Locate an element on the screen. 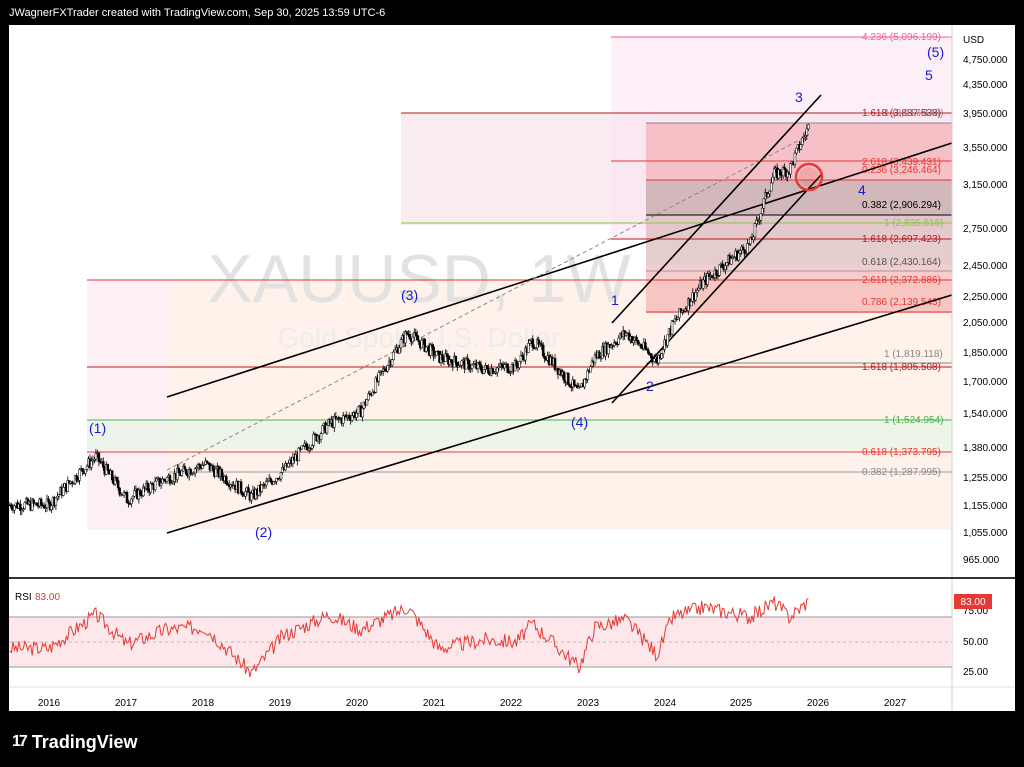  tradingview-brand: 17 TradingView is located at coordinates (75, 742).